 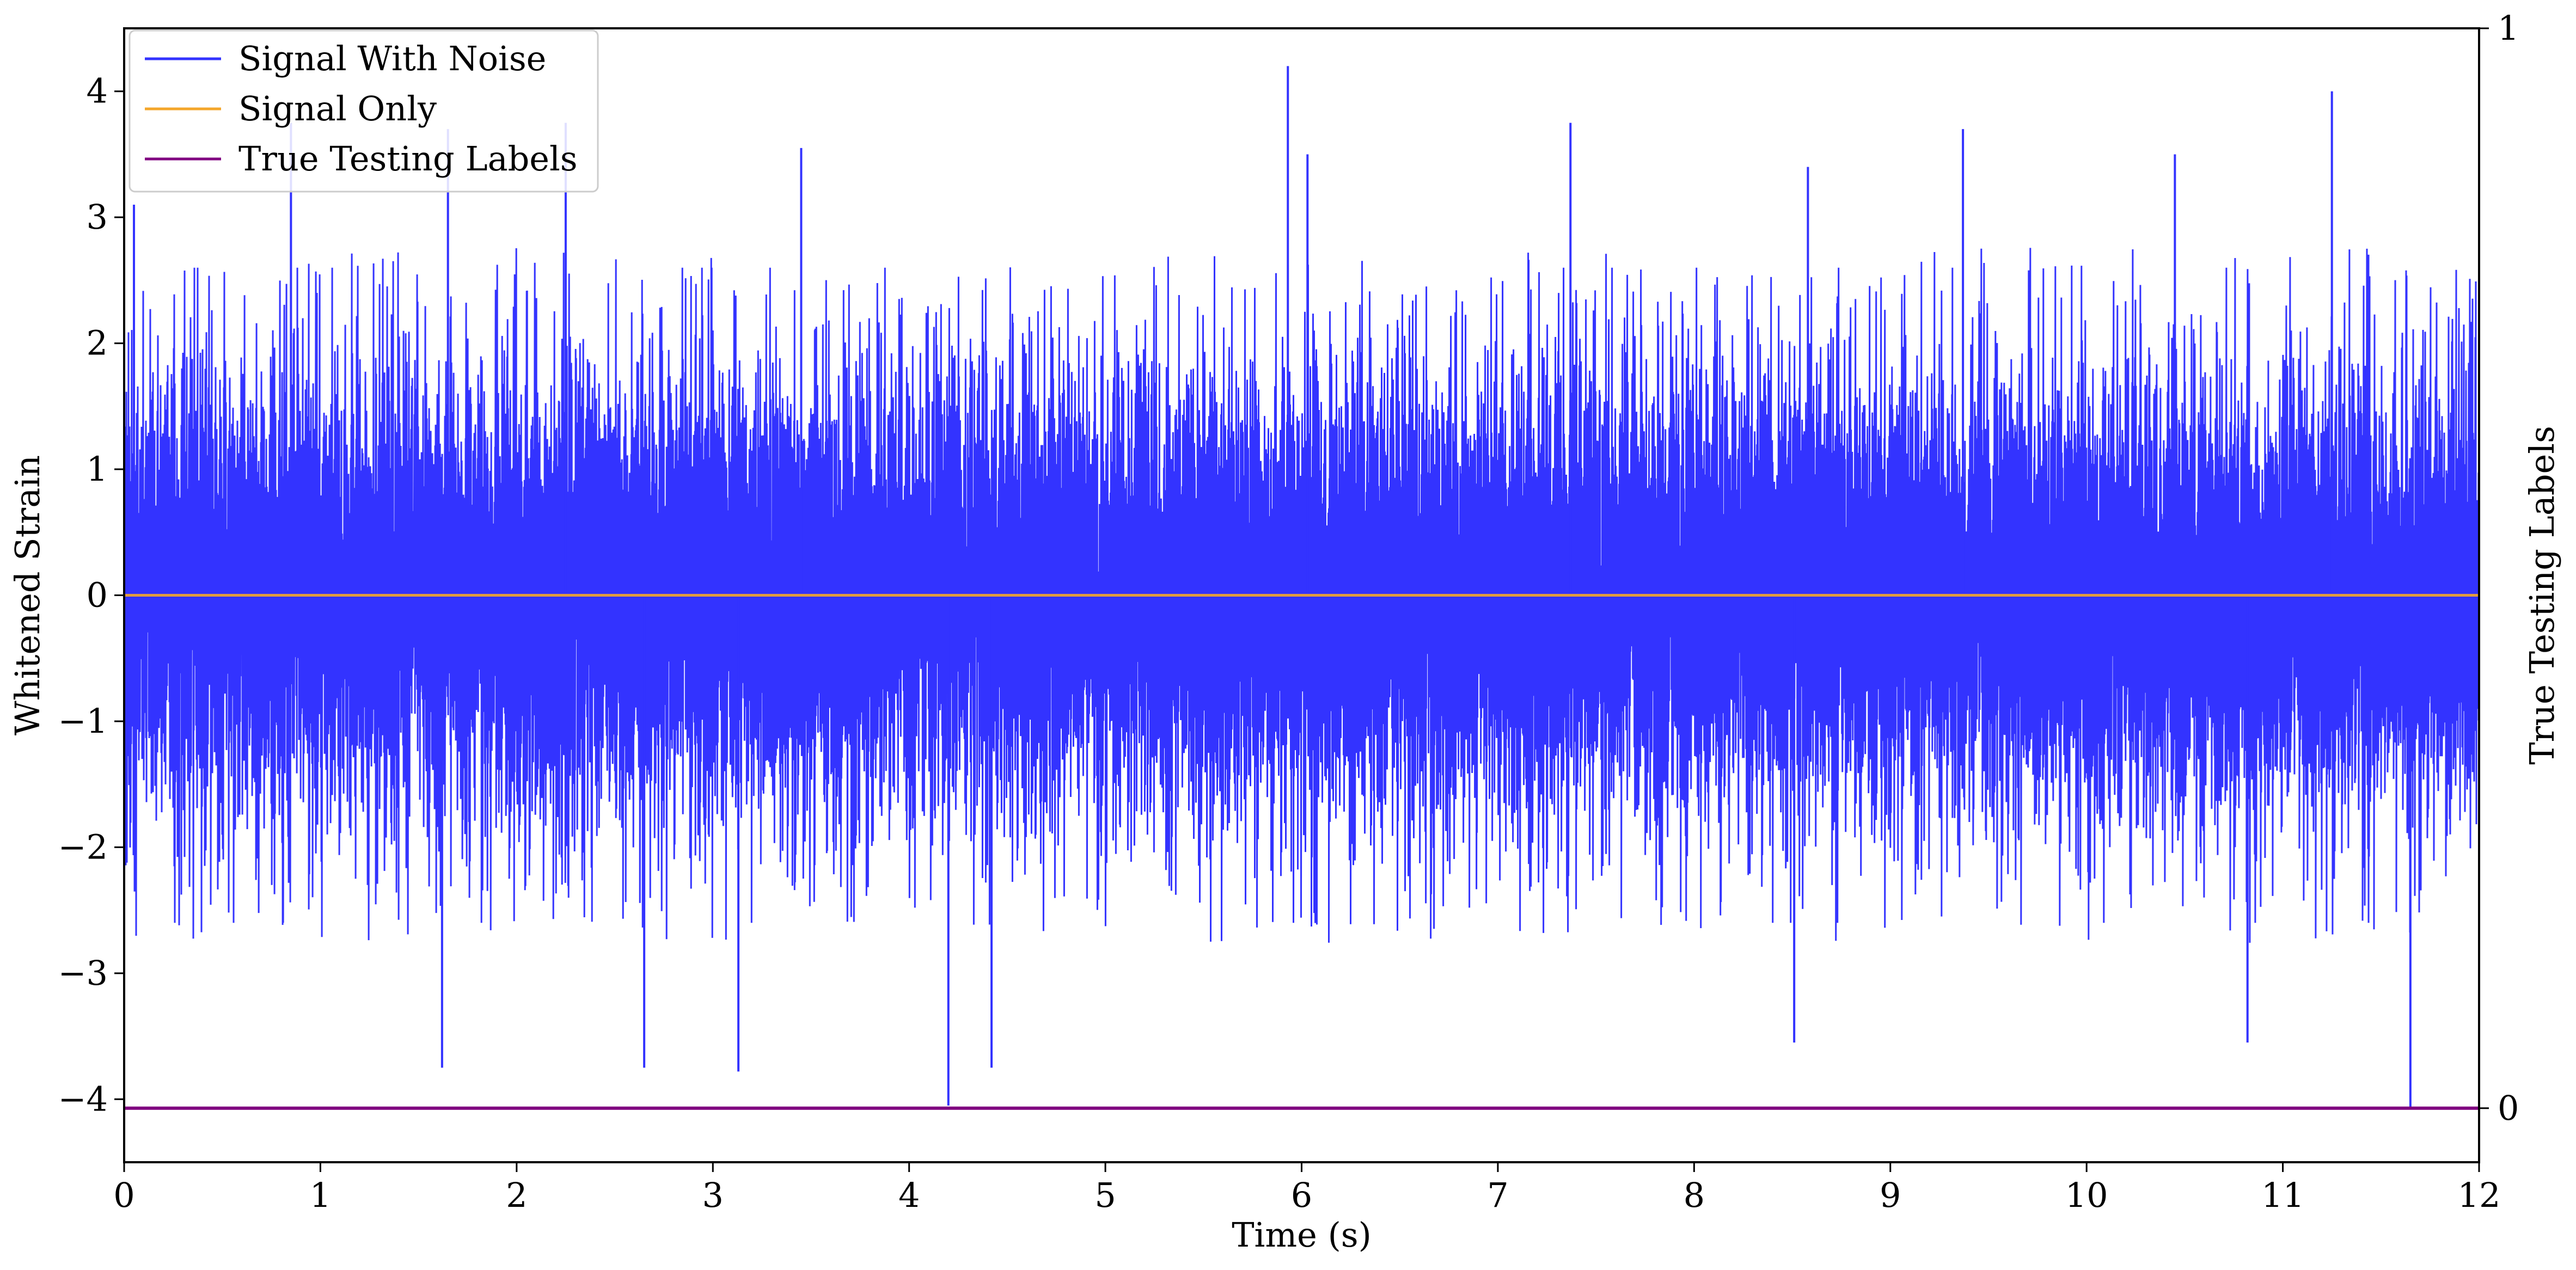 I want to click on legend-box, so click(x=364, y=111).